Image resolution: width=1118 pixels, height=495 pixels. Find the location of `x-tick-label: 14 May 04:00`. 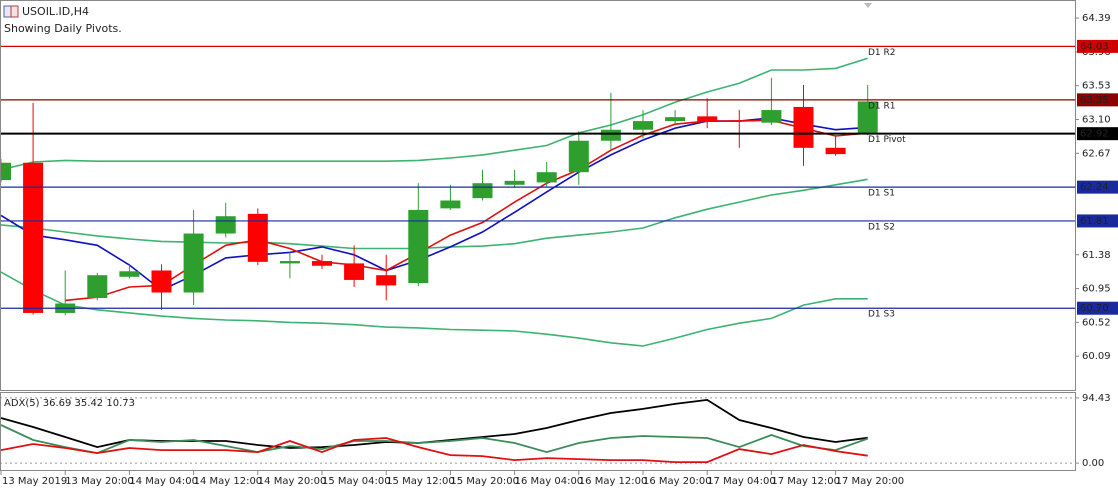

x-tick-label: 14 May 04:00 is located at coordinates (163, 481).